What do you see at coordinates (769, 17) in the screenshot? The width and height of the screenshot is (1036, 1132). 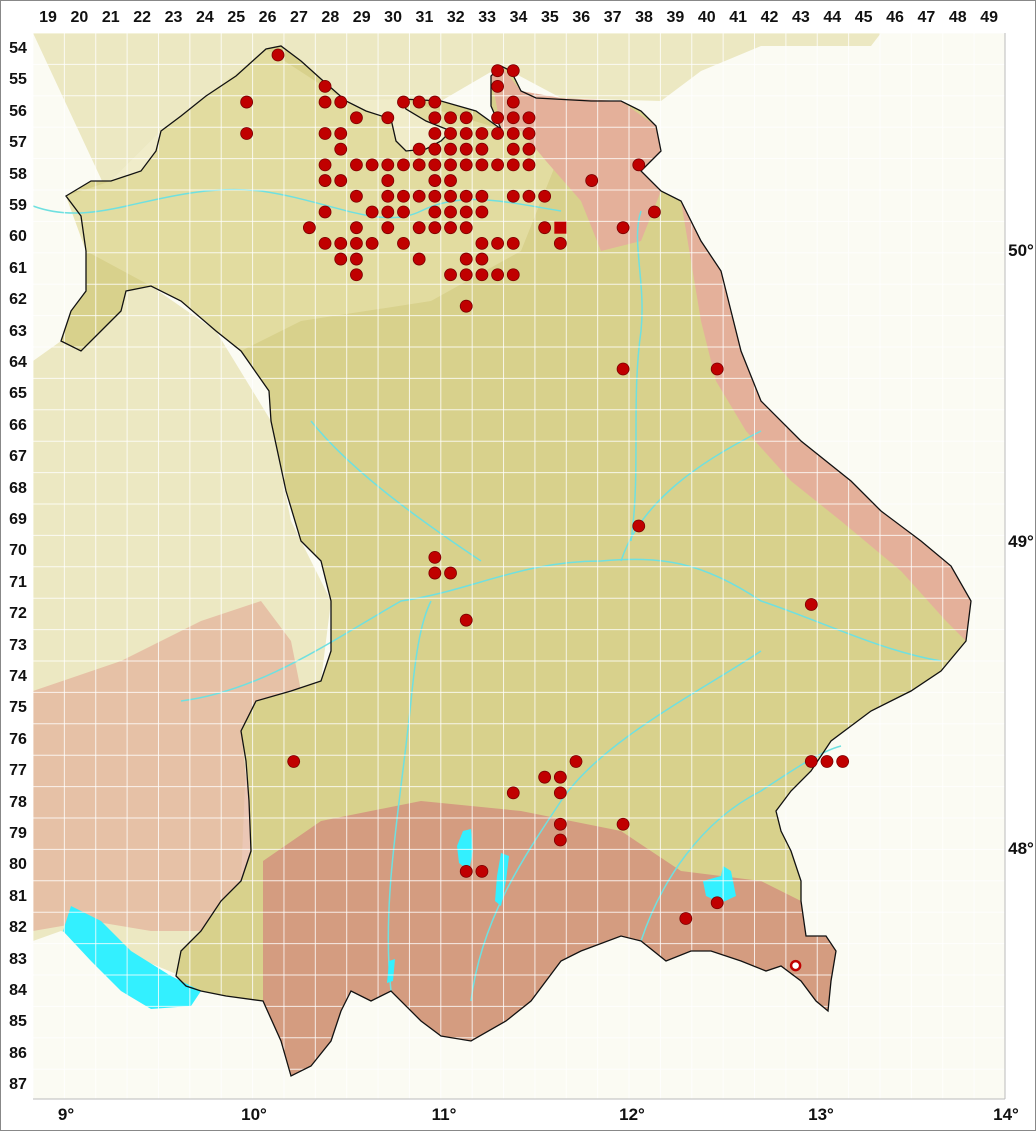 I see `column-label: 42` at bounding box center [769, 17].